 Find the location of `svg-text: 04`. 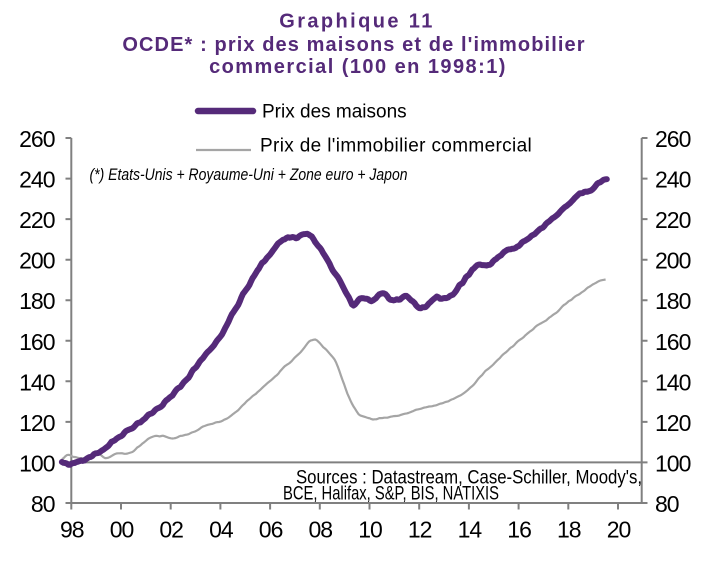

svg-text: 04 is located at coordinates (221, 530).